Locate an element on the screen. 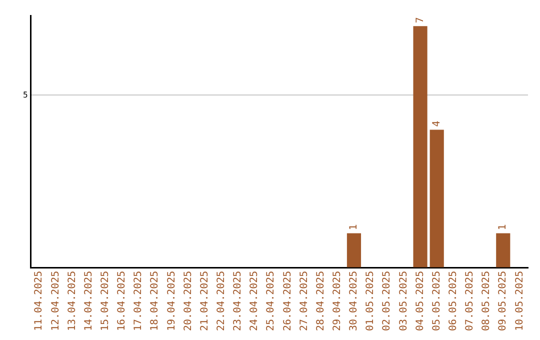 The image size is (540, 340). x-tick-label: 02.05.2025 is located at coordinates (387, 301).